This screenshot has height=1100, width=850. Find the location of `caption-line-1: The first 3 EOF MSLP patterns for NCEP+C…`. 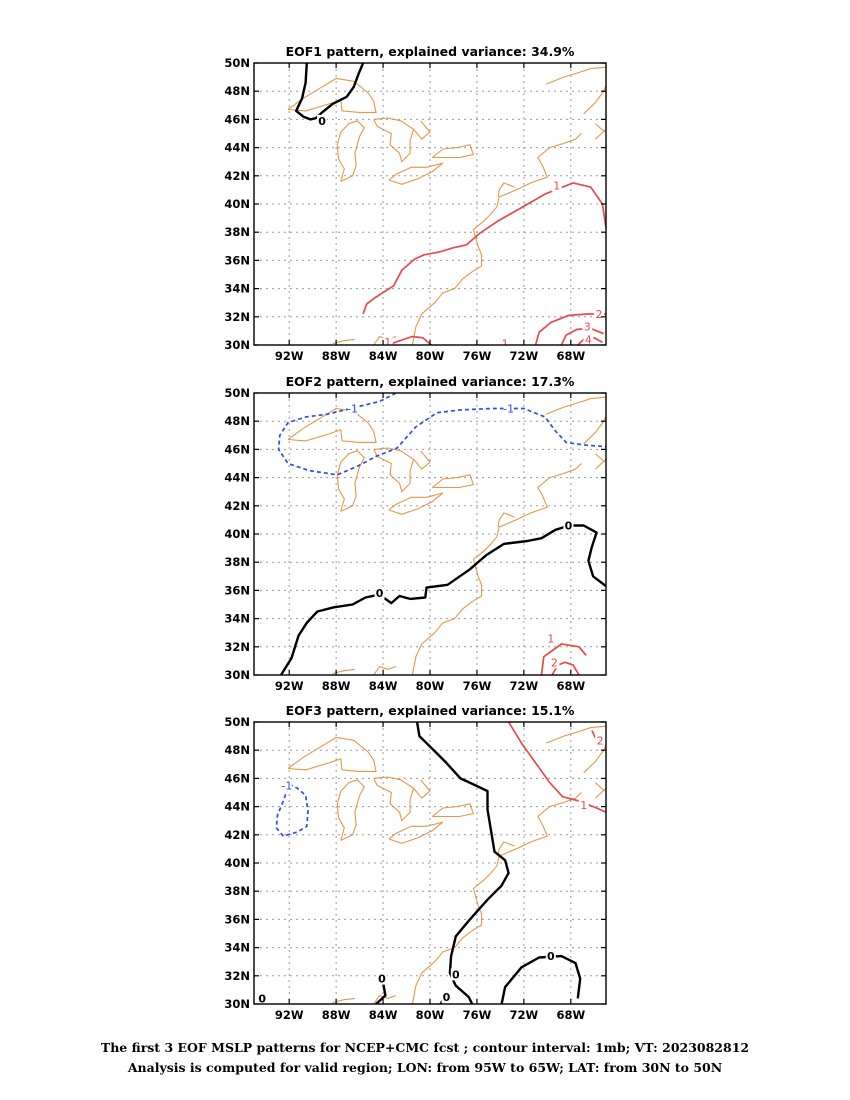

caption-line-1: The first 3 EOF MSLP patterns for NCEP+C… is located at coordinates (425, 1047).